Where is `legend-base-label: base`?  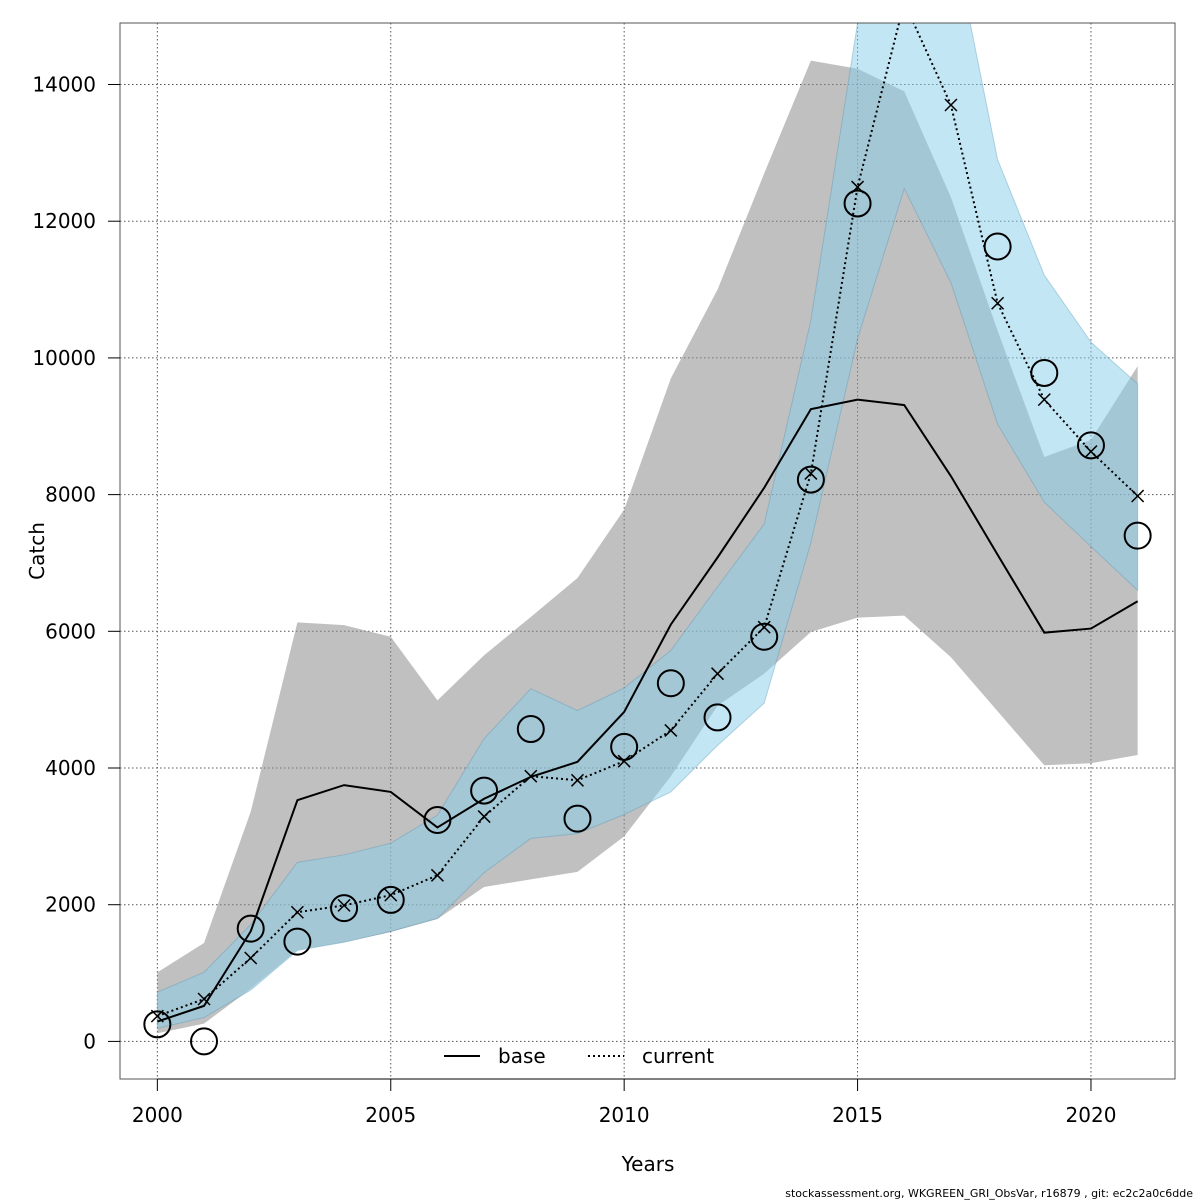
legend-base-label: base is located at coordinates (522, 1056).